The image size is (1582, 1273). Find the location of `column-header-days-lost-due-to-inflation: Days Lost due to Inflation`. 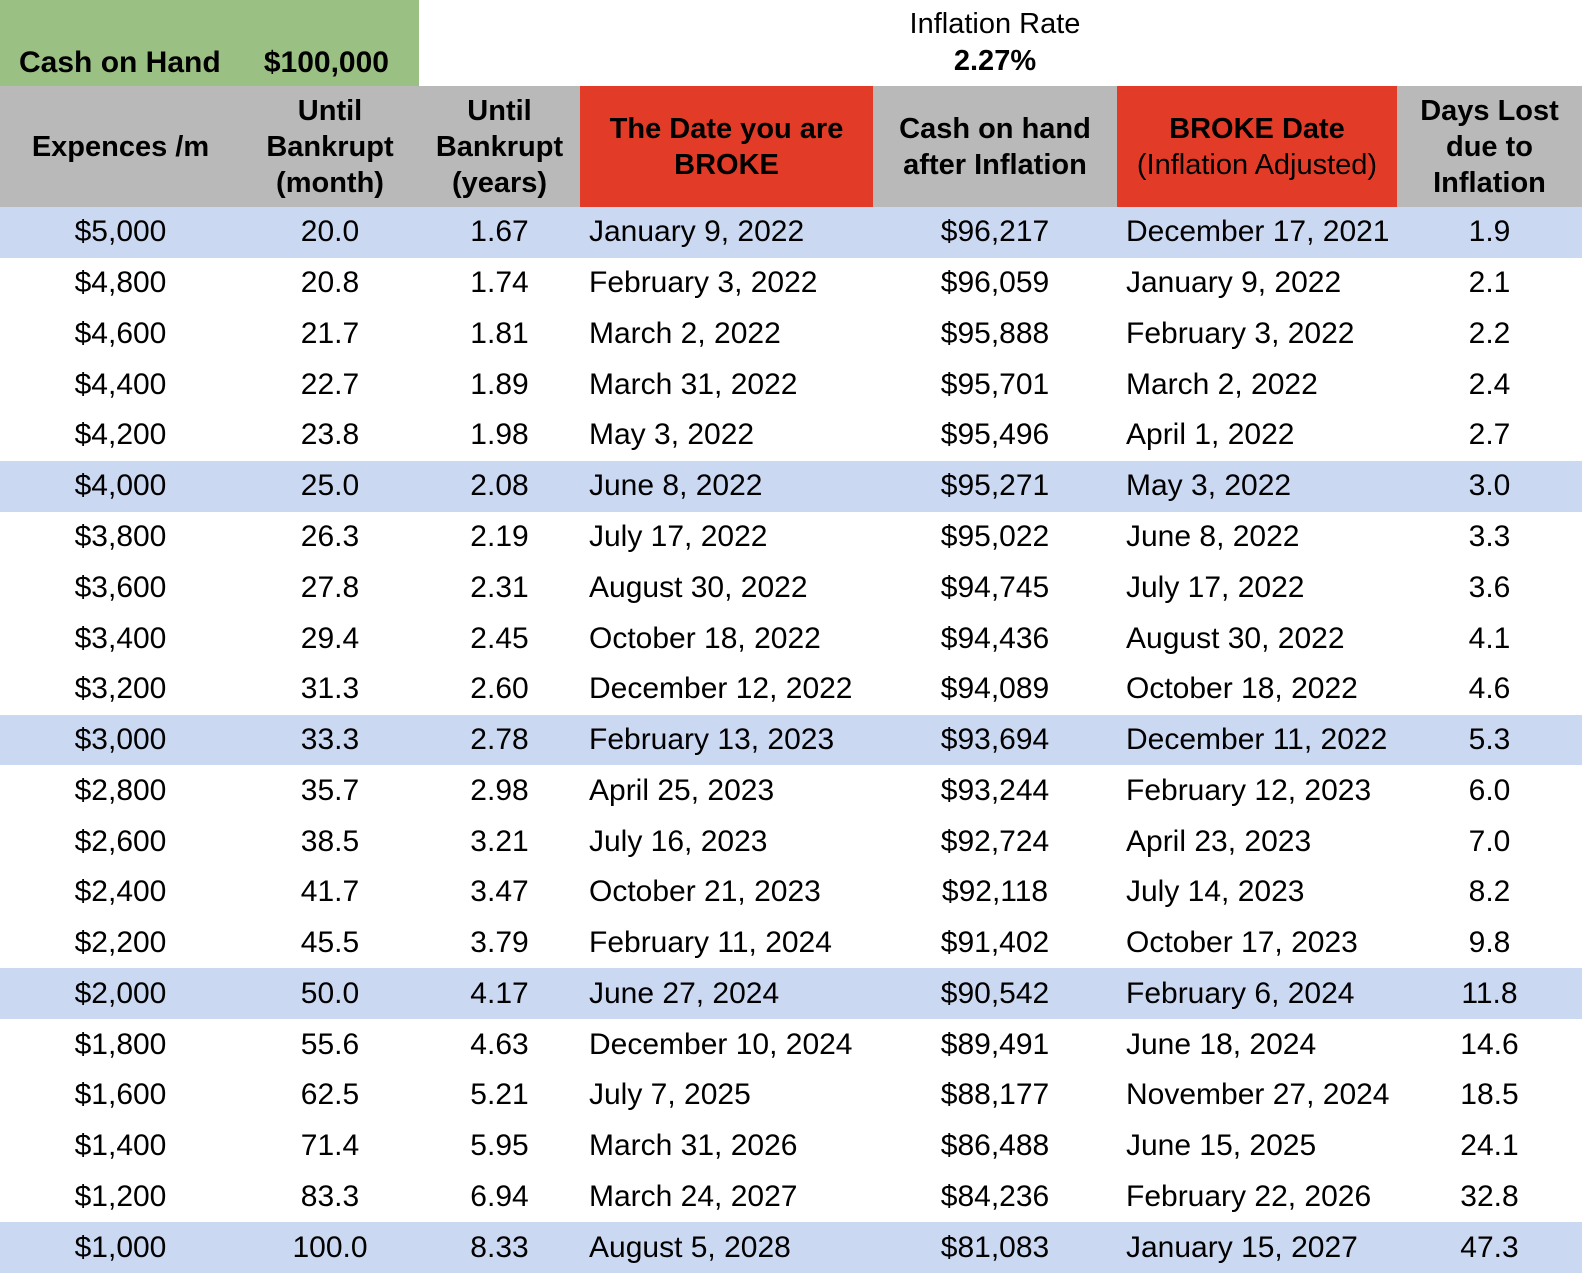

column-header-days-lost-due-to-inflation: Days Lost due to Inflation is located at coordinates (1489, 146).